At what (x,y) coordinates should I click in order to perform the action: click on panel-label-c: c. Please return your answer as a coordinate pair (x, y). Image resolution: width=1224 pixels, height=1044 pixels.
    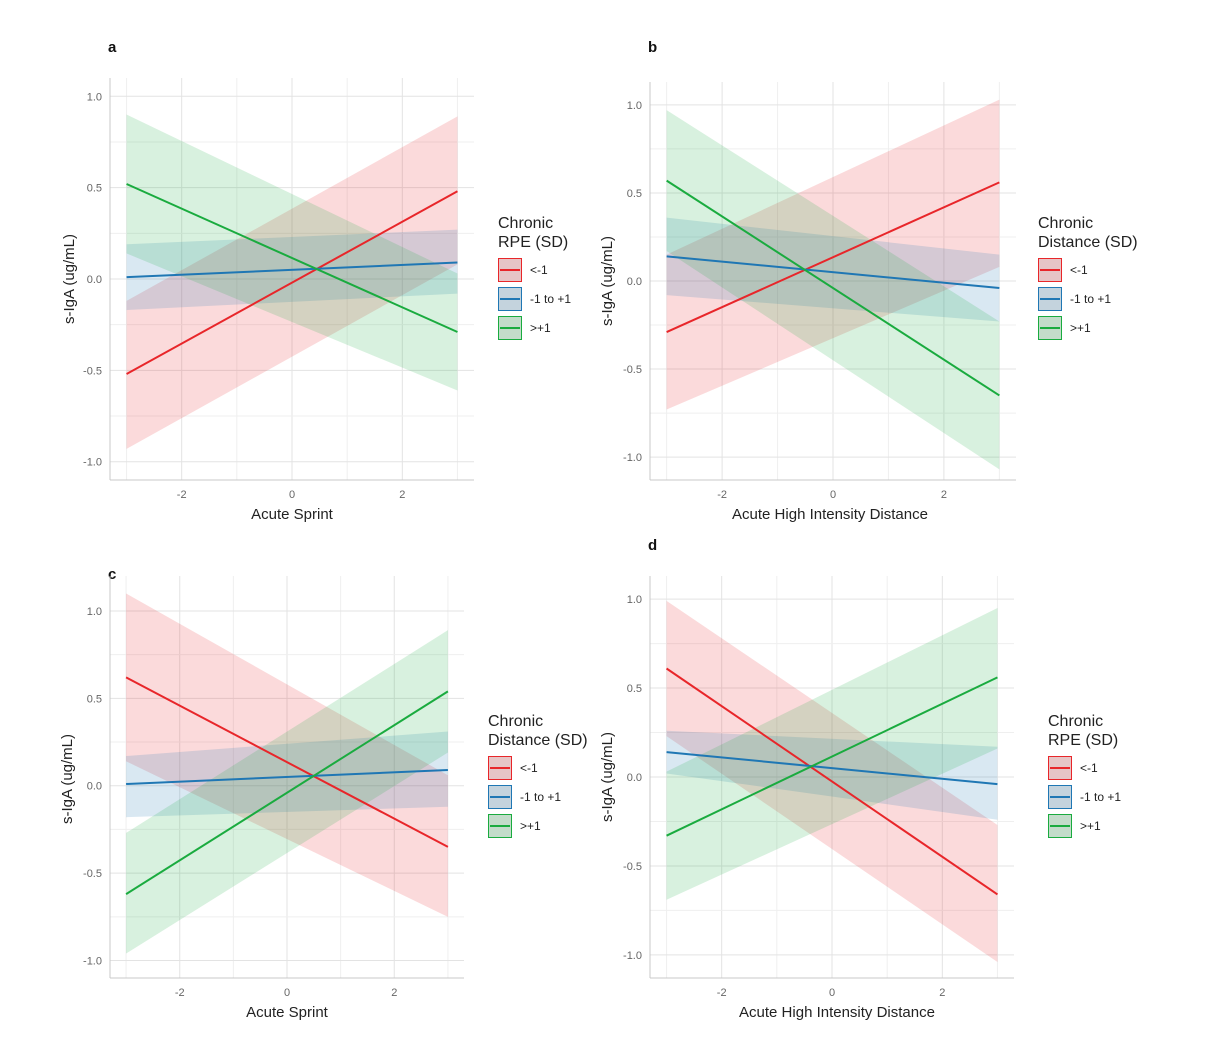
    Looking at the image, I should click on (112, 574).